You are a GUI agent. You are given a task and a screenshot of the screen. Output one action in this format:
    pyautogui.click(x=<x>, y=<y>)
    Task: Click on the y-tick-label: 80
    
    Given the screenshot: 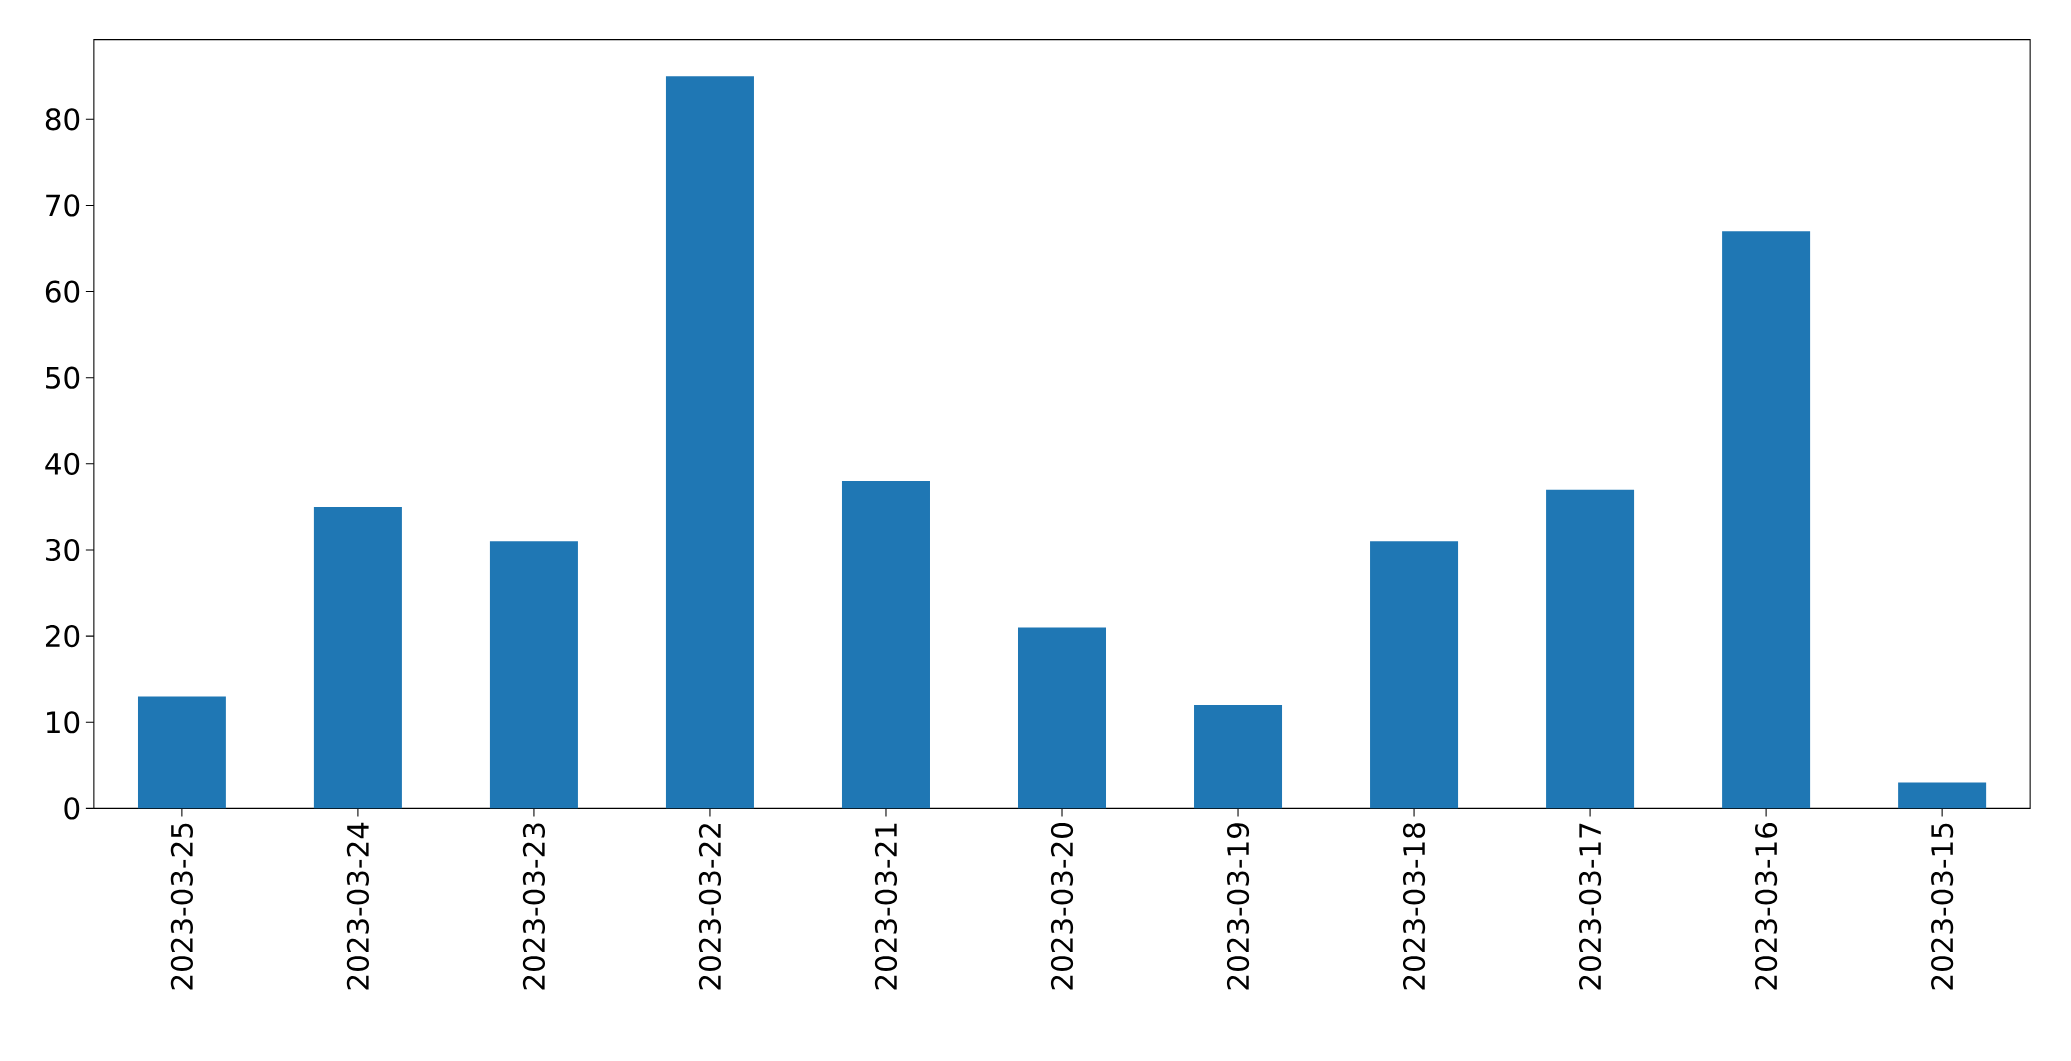 What is the action you would take?
    pyautogui.click(x=62, y=119)
    